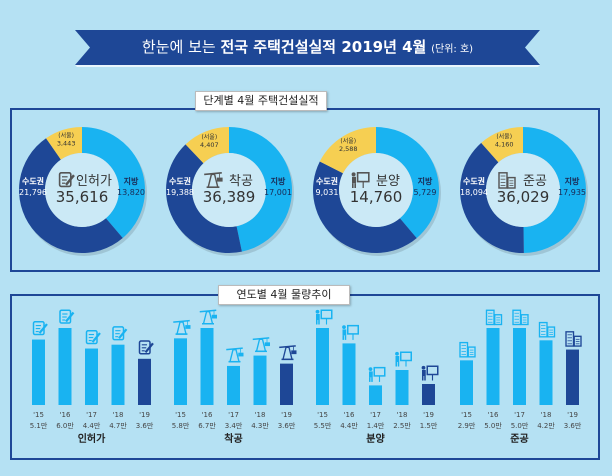 The image size is (612, 476). I want to click on bar-value: 6.0만, so click(65, 425).